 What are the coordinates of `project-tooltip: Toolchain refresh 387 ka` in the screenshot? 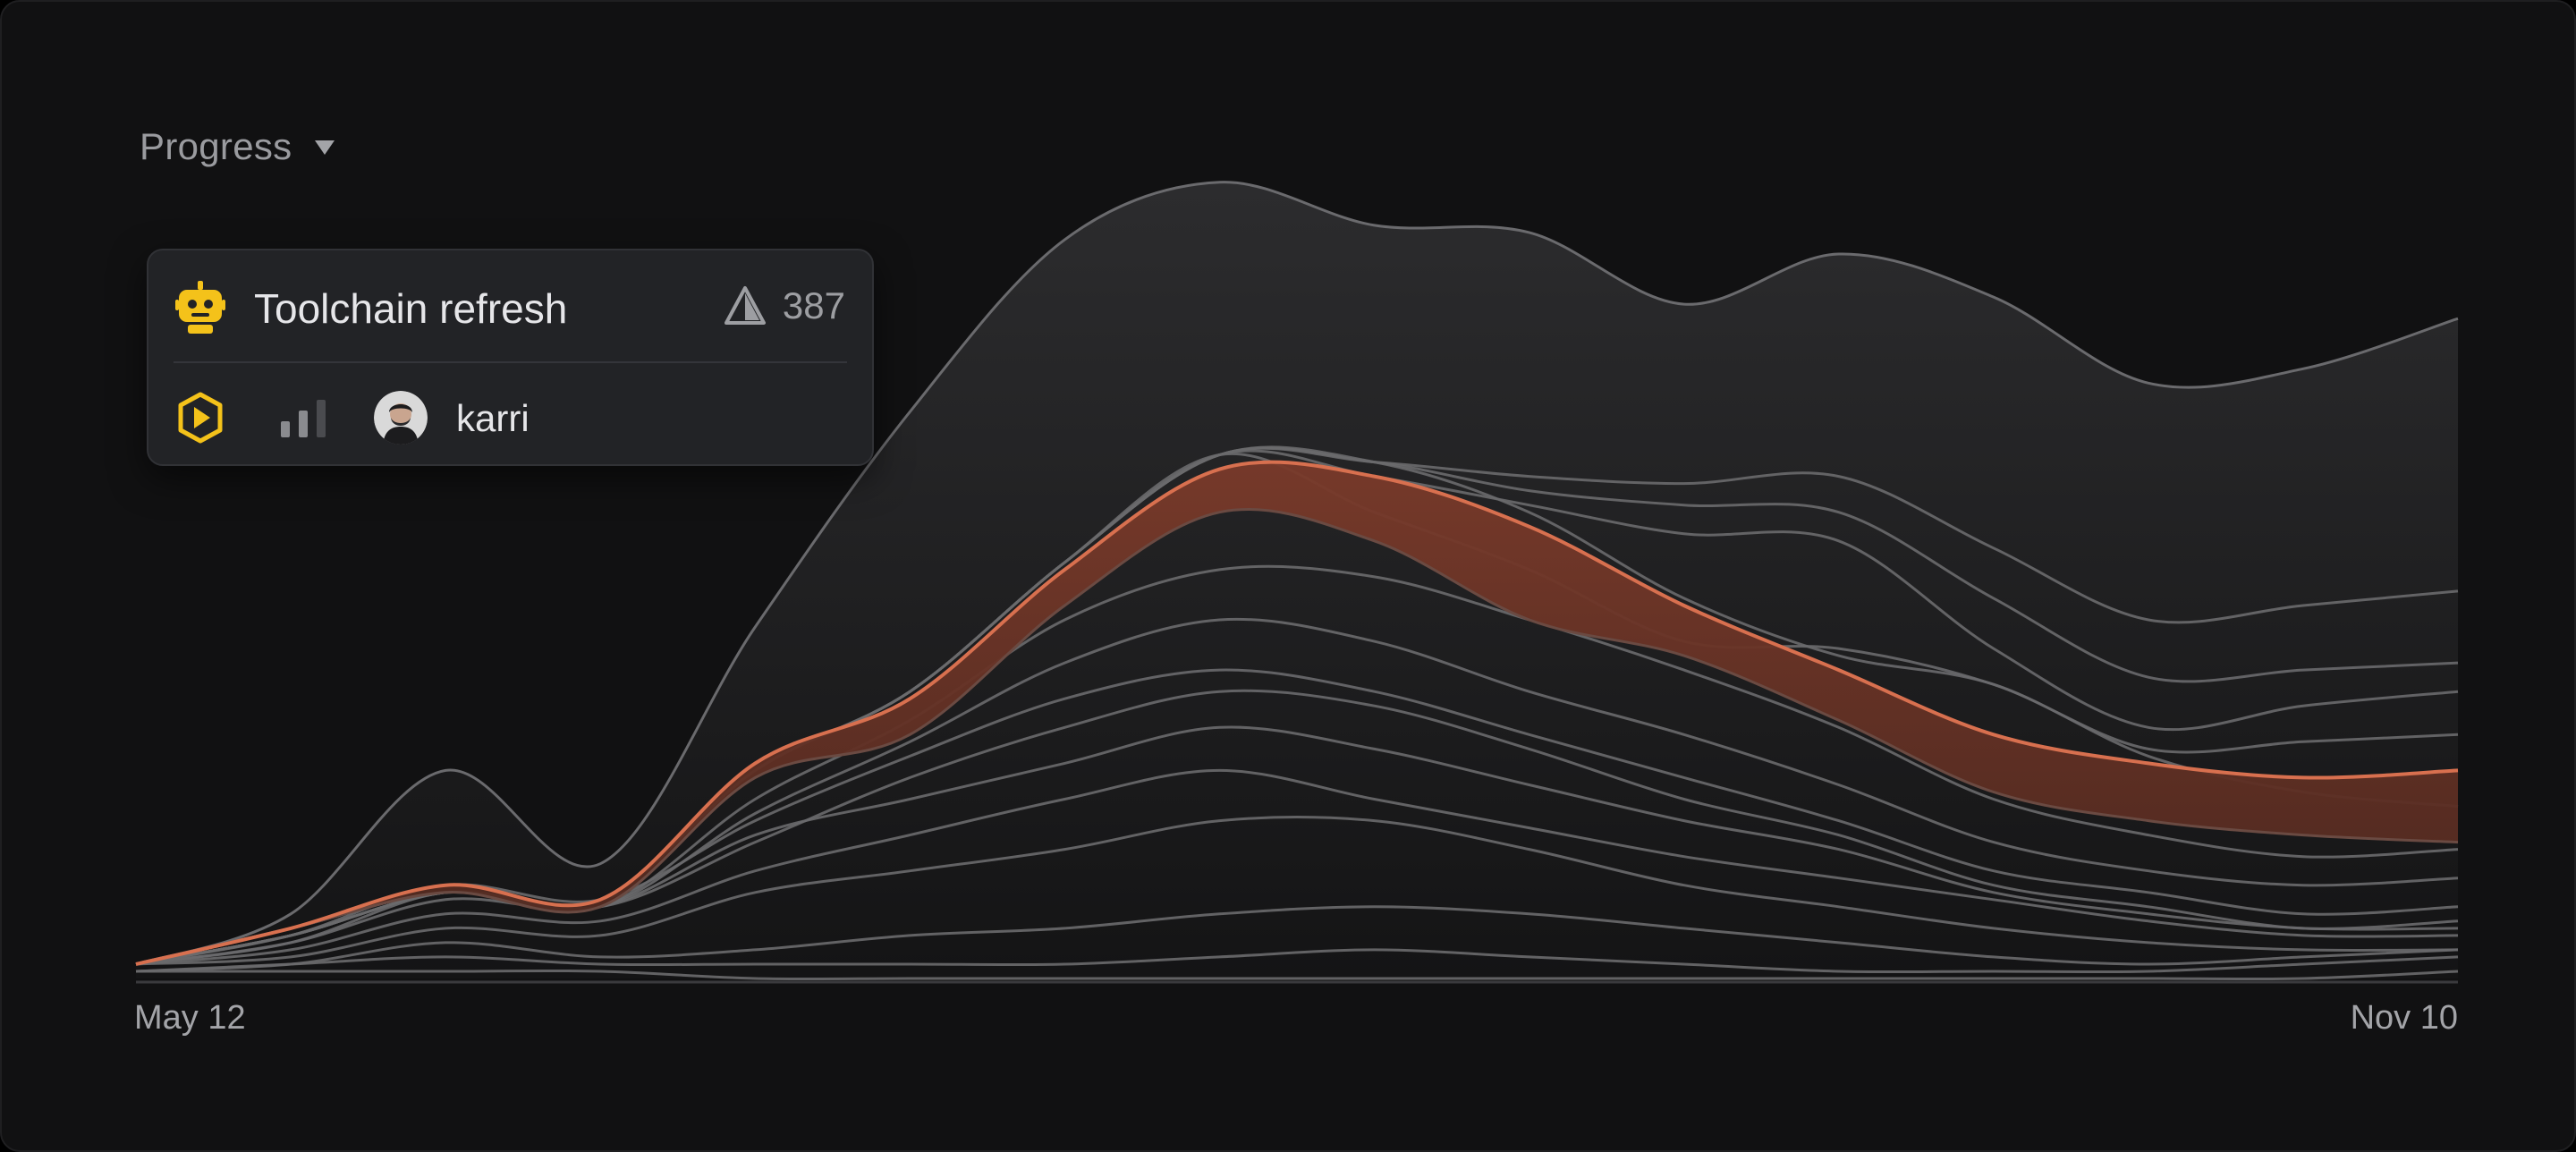 It's located at (510, 358).